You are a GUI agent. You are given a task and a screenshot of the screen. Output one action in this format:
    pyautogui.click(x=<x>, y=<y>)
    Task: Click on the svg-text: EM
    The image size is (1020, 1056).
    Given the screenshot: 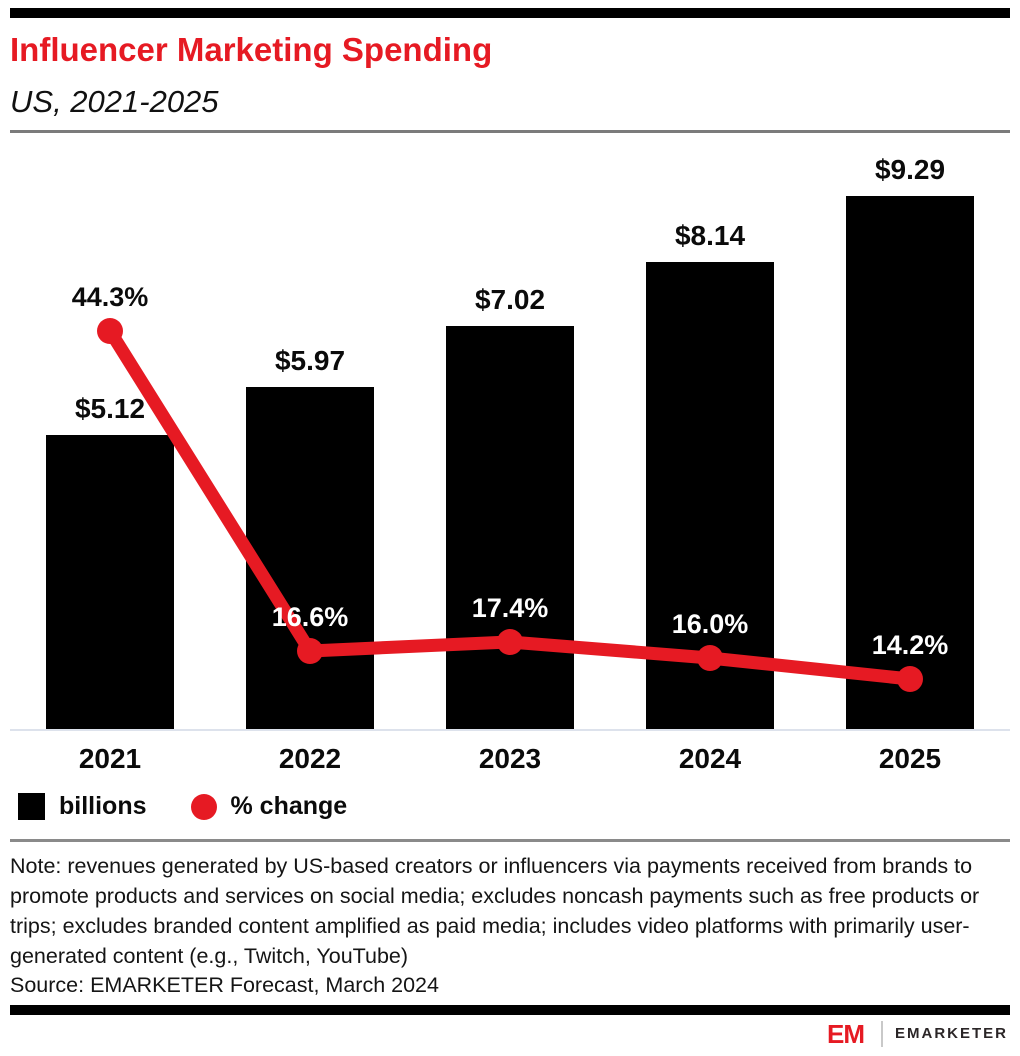 What is the action you would take?
    pyautogui.click(x=845, y=1034)
    